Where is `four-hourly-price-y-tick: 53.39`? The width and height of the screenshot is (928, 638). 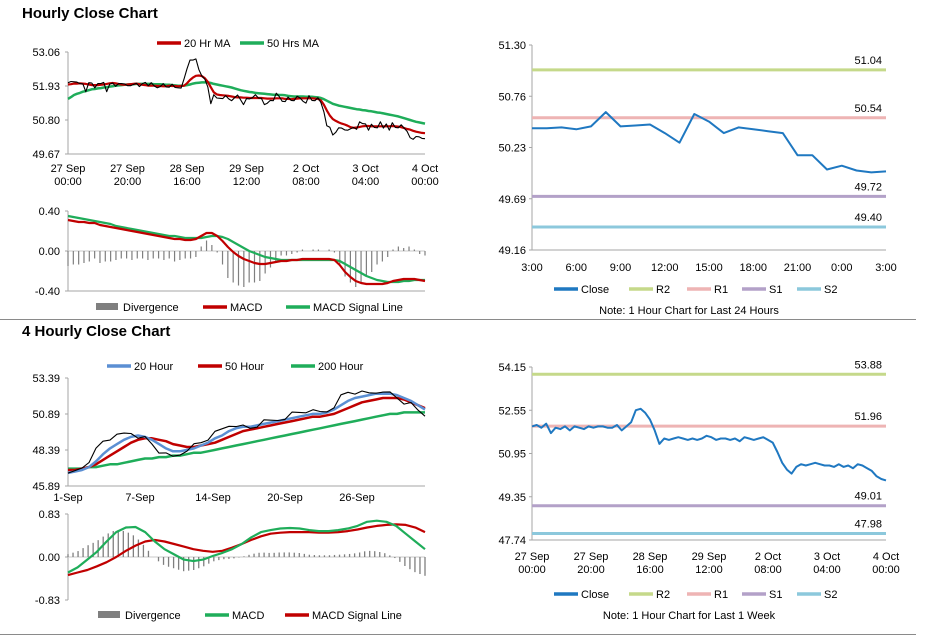
four-hourly-price-y-tick: 53.39 is located at coordinates (46, 379).